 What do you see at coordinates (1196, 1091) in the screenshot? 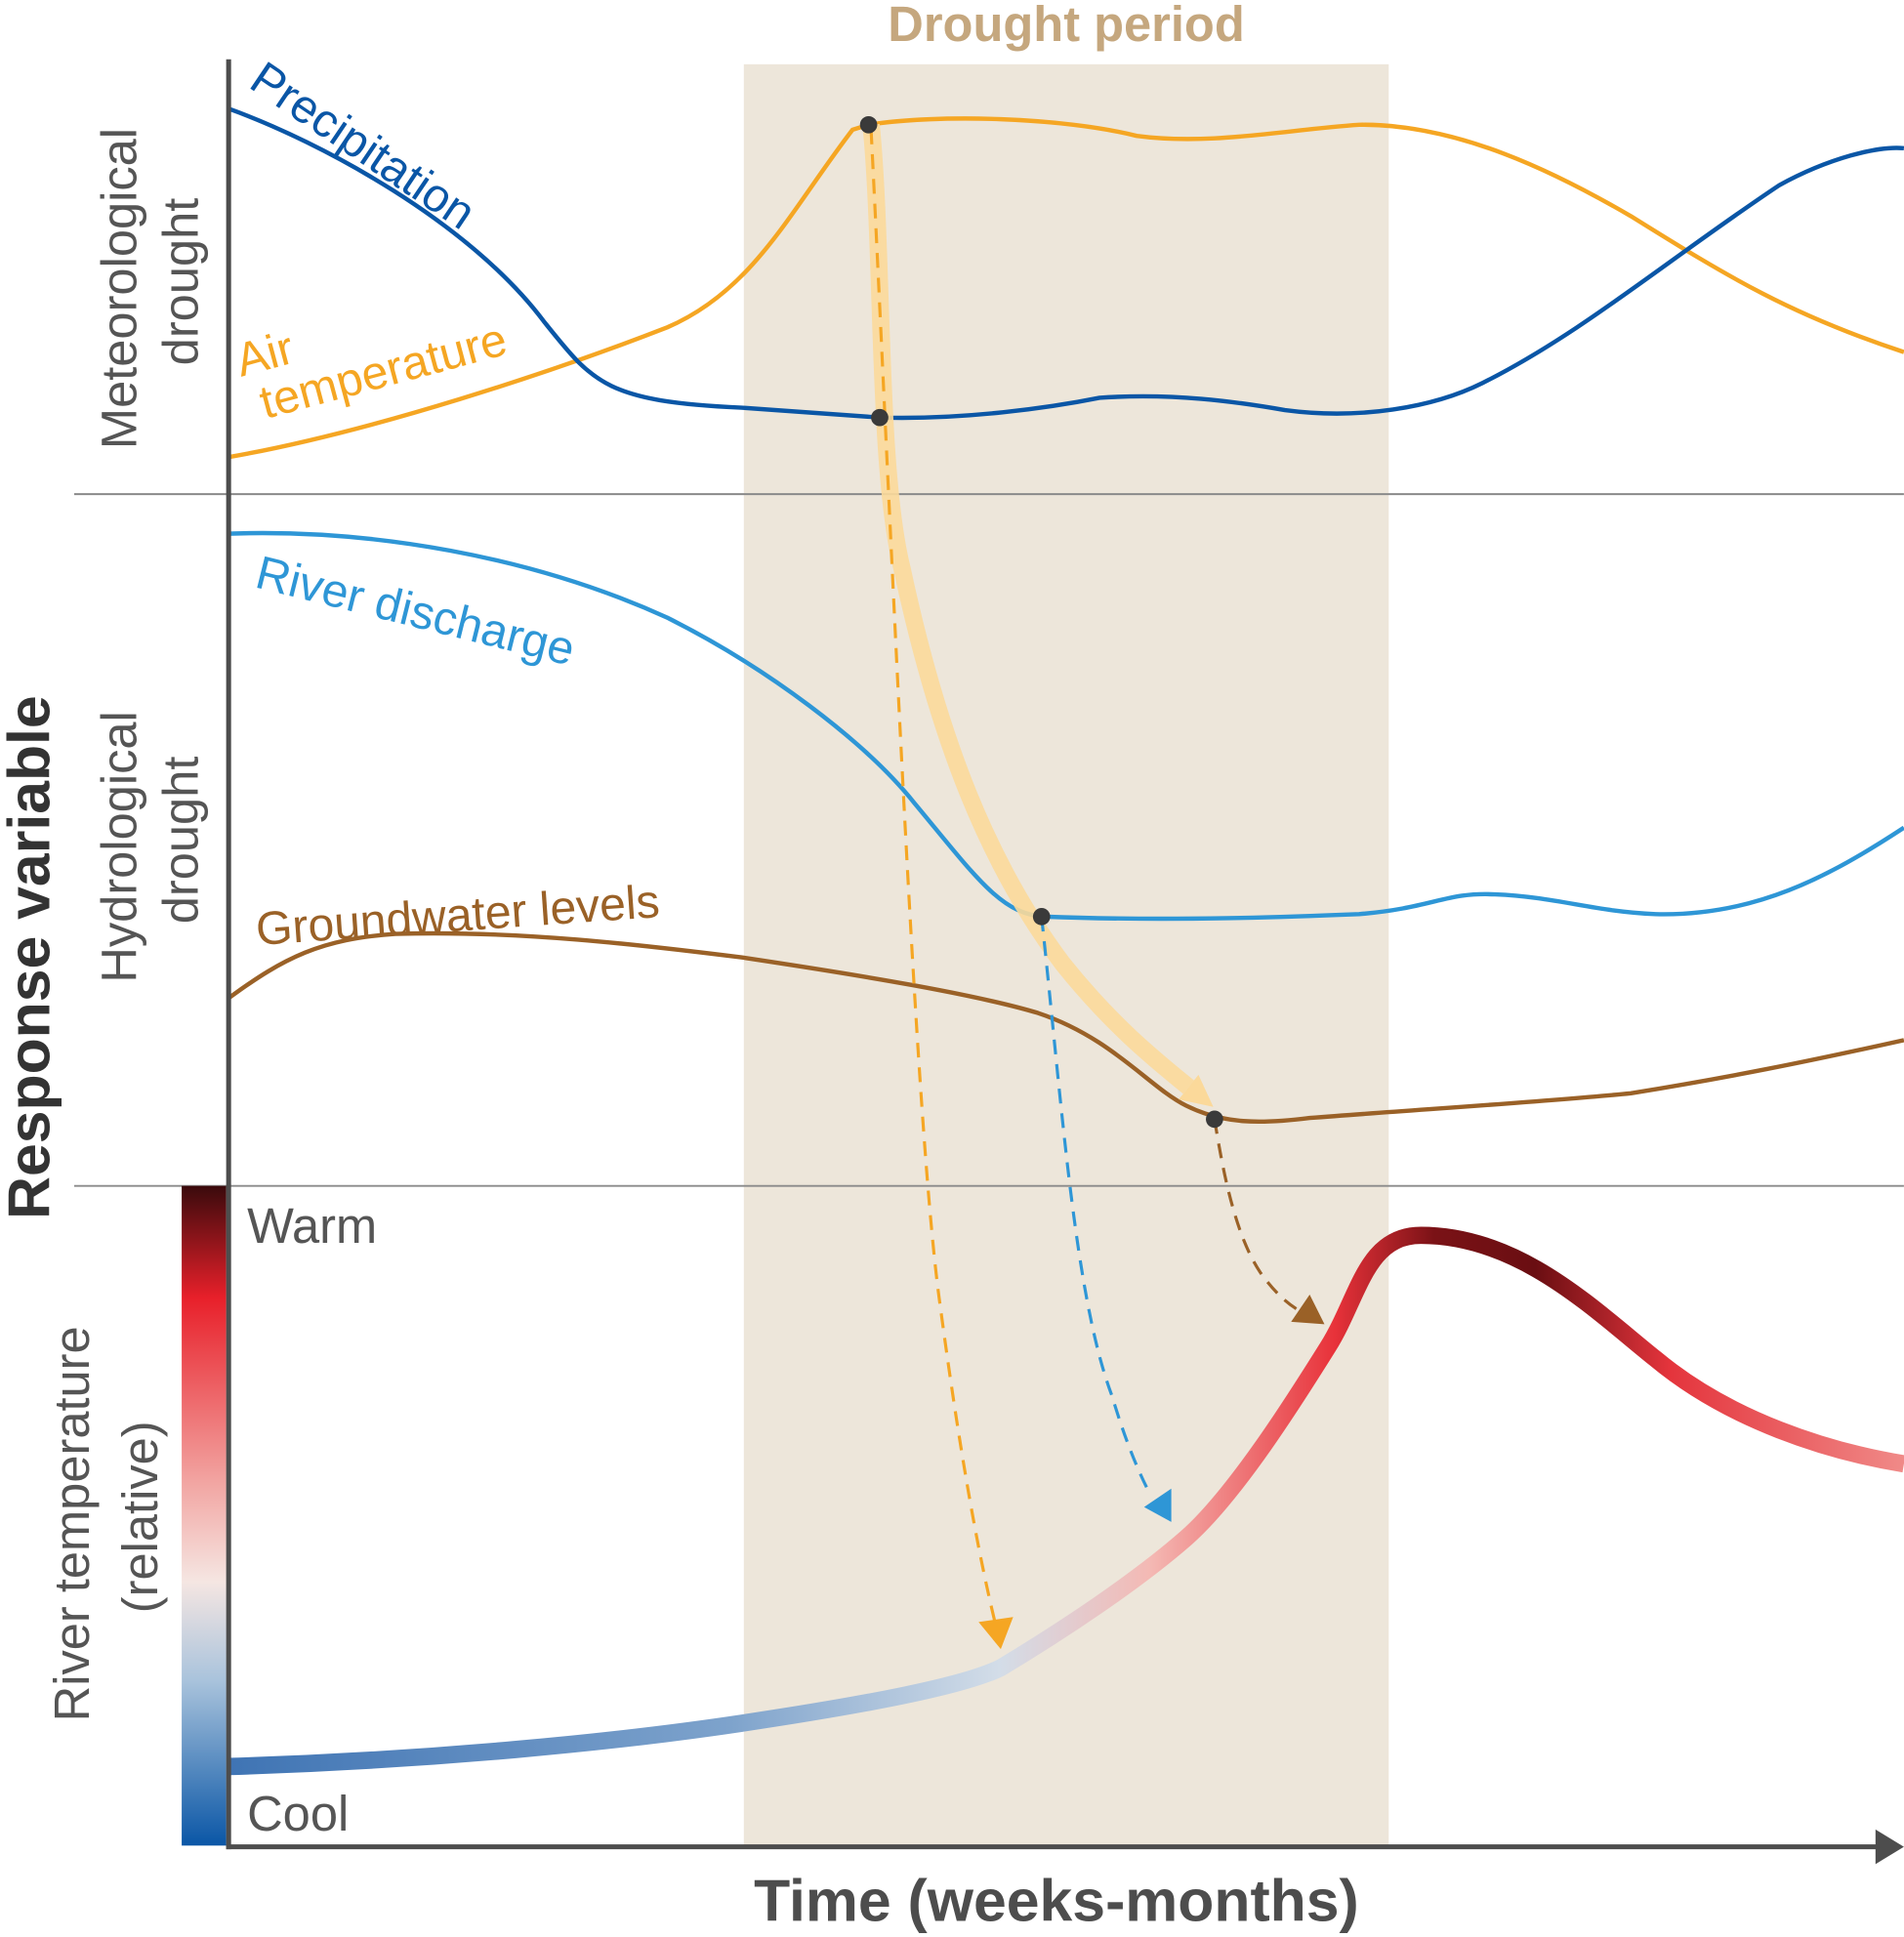
I see `main-arrowhead-icon` at bounding box center [1196, 1091].